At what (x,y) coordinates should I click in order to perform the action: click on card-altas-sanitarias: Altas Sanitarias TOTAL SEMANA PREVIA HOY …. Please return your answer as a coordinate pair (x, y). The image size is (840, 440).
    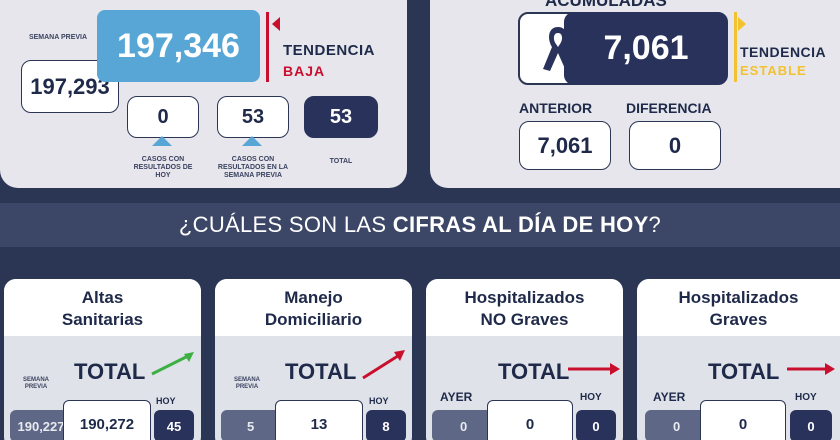
    Looking at the image, I should click on (102, 359).